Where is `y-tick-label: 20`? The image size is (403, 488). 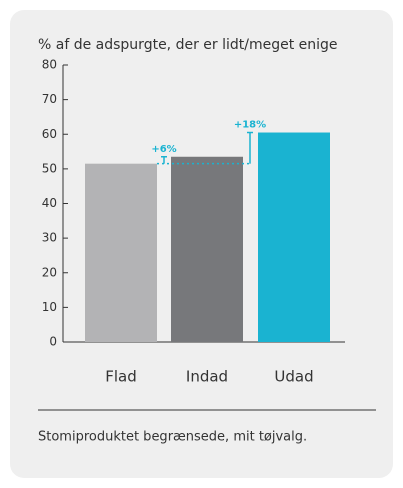 y-tick-label: 20 is located at coordinates (49, 272).